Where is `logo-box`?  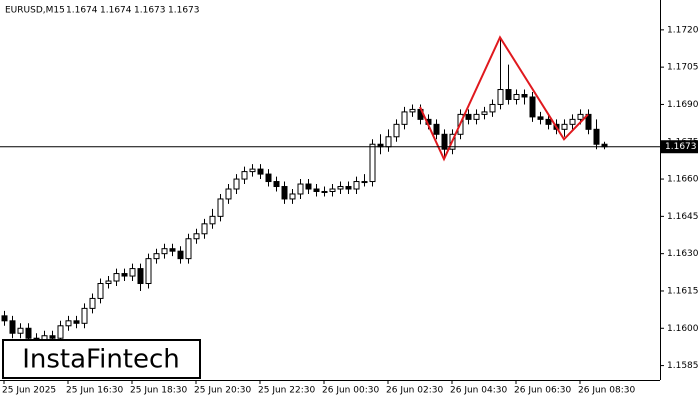 logo-box is located at coordinates (101, 359).